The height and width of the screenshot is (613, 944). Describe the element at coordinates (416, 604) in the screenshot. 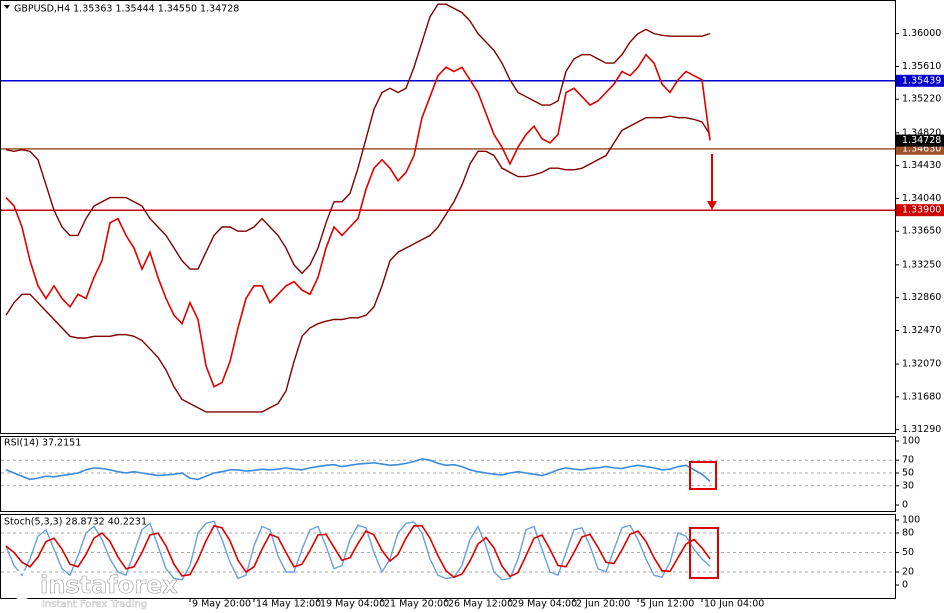

I see `x-tick-label: 21 May 20:00` at that location.